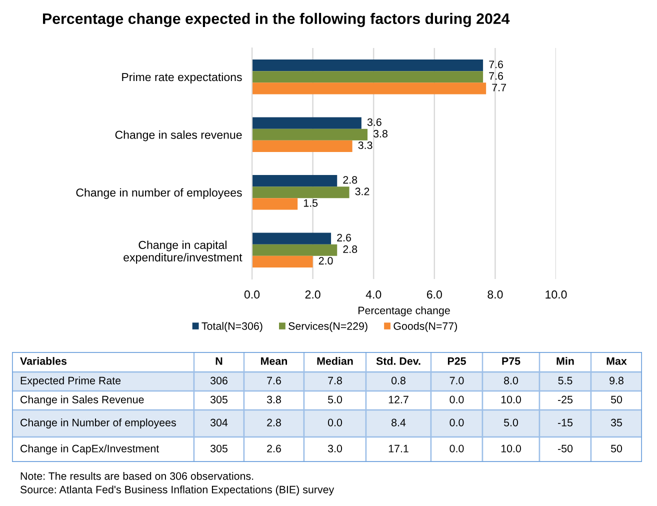 The image size is (657, 506). Describe the element at coordinates (565, 422) in the screenshot. I see `data-label: -15` at that location.